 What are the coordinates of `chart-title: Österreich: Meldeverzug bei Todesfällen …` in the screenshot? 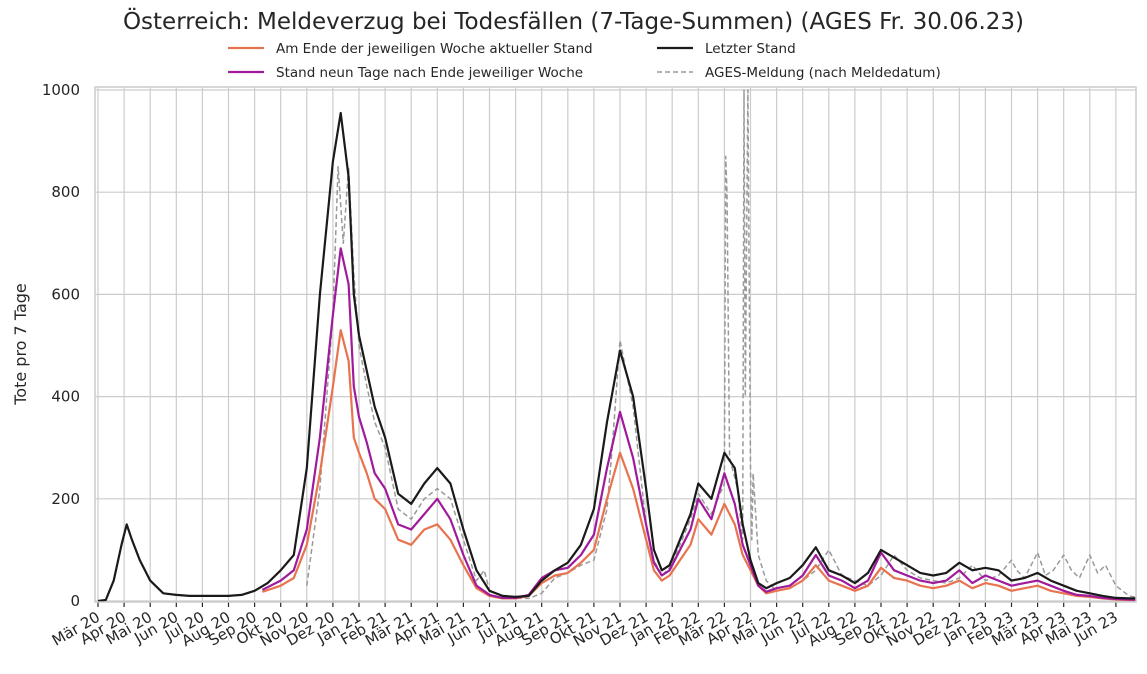 It's located at (573, 22).